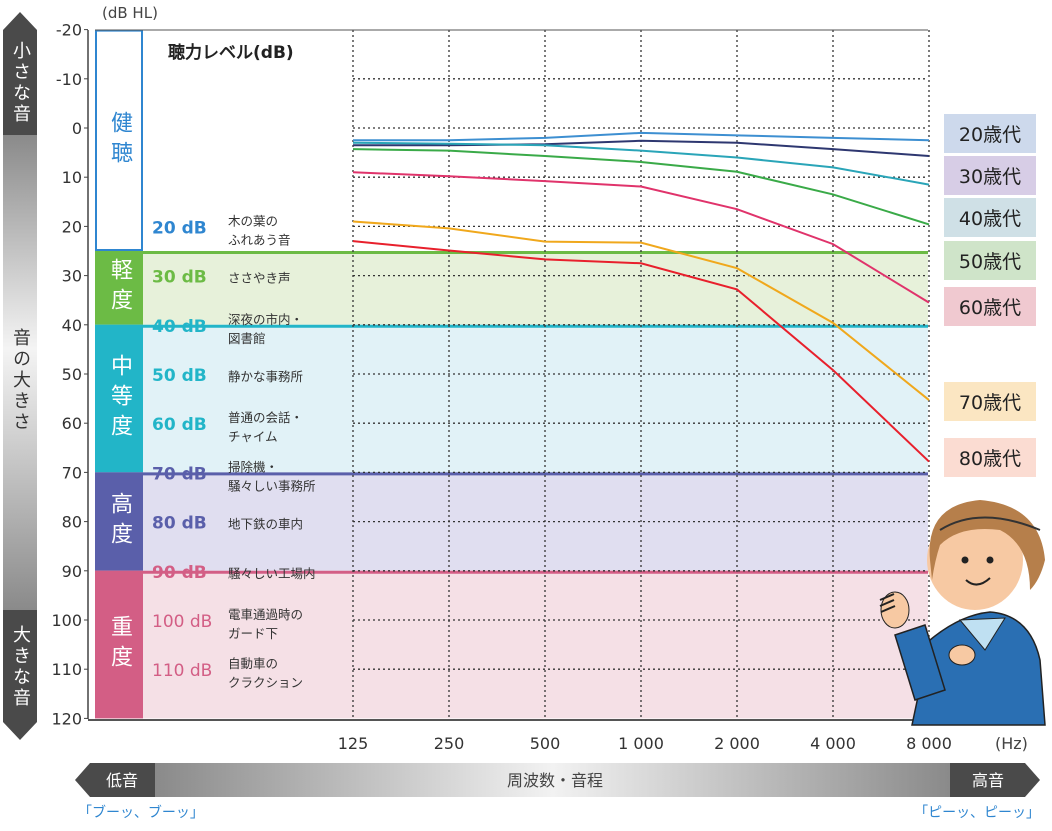 The width and height of the screenshot is (1052, 831). I want to click on y-tick-label: 60, so click(72, 423).